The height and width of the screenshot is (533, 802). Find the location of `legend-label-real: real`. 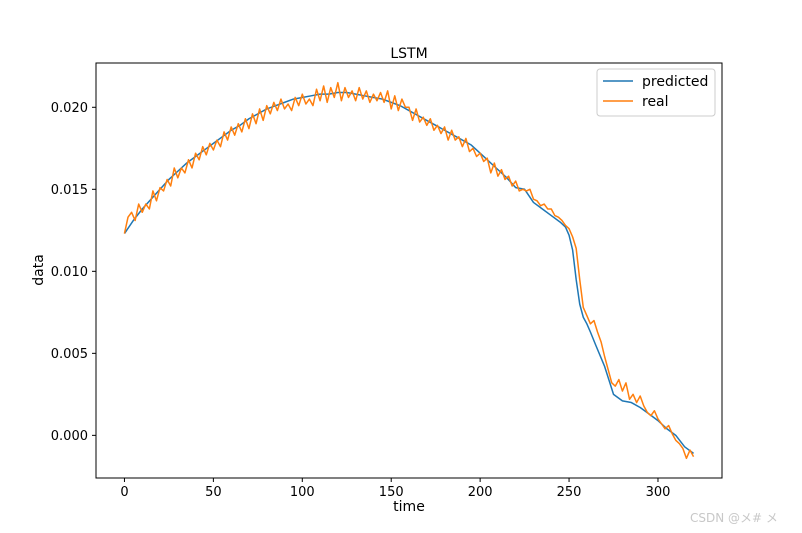

legend-label-real: real is located at coordinates (655, 102).